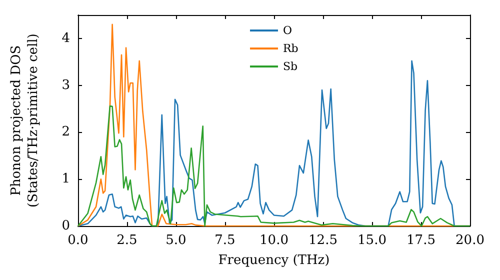 This screenshot has width=500, height=280. Describe the element at coordinates (372, 240) in the screenshot. I see `x-tick-label: 15.0` at that location.